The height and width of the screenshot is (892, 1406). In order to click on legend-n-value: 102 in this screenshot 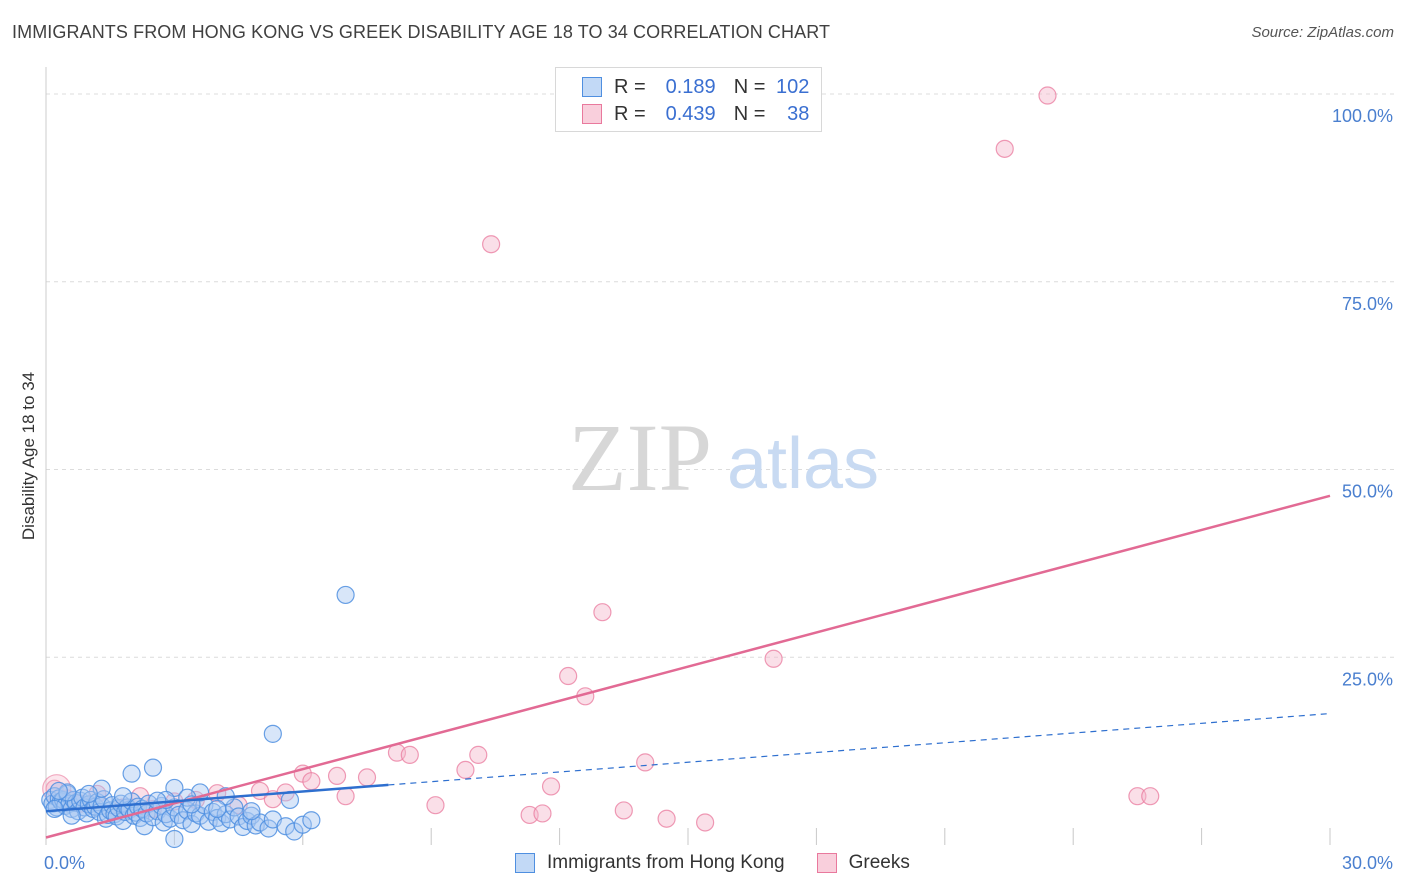, I will do `click(793, 86)`.